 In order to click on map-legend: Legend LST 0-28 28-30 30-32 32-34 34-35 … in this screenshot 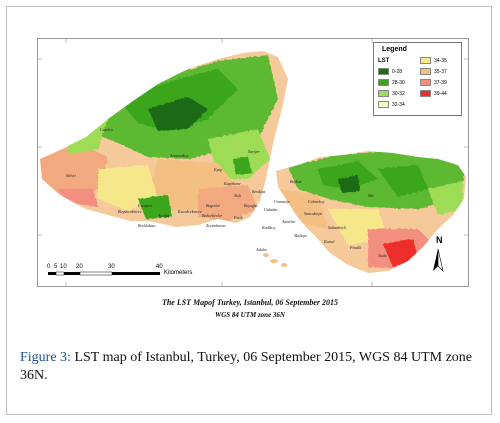, I will do `click(417, 79)`.